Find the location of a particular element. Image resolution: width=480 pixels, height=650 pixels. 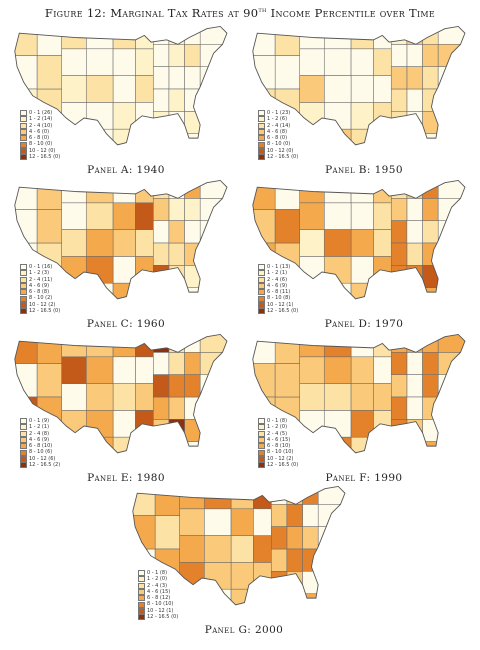

legend-label: 2 - 4 (3) is located at coordinates (157, 585).